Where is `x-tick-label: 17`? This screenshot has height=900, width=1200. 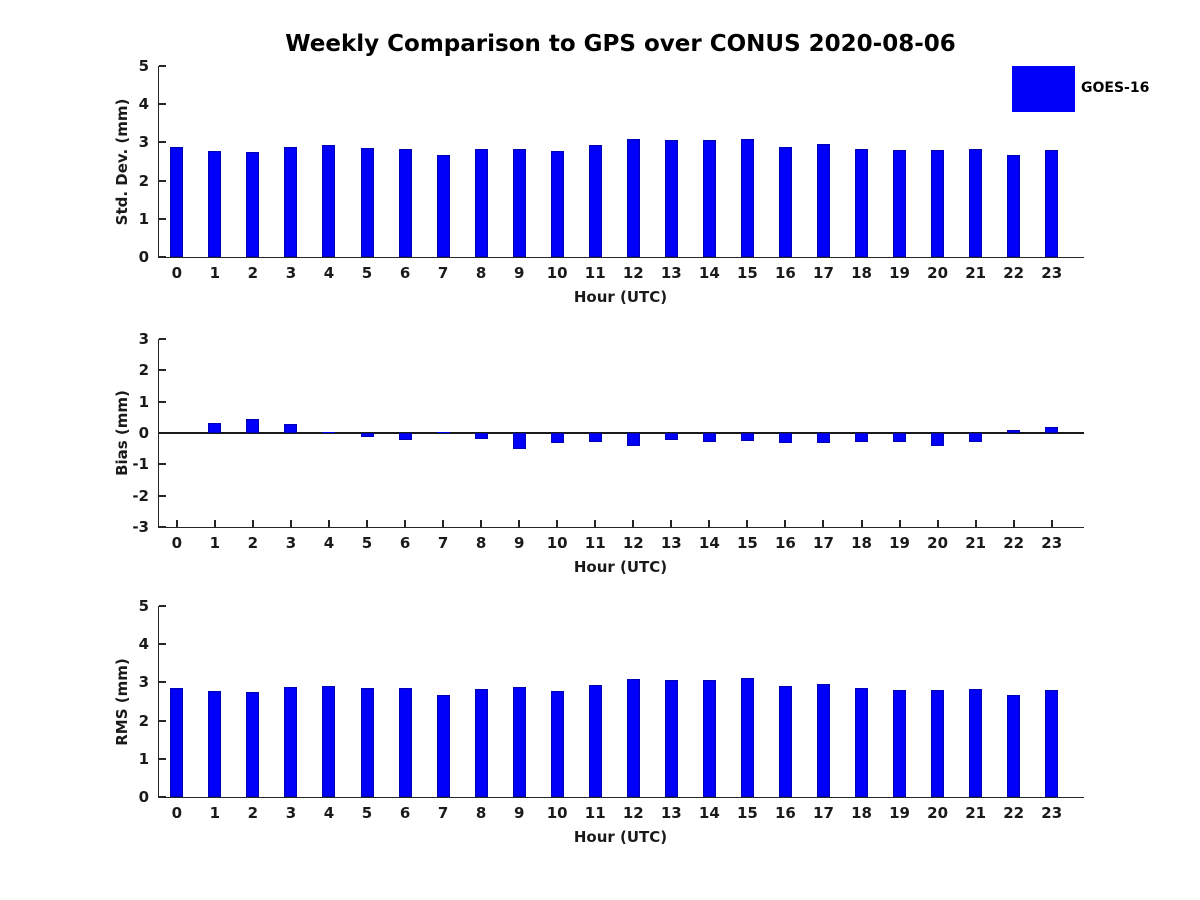 x-tick-label: 17 is located at coordinates (823, 273).